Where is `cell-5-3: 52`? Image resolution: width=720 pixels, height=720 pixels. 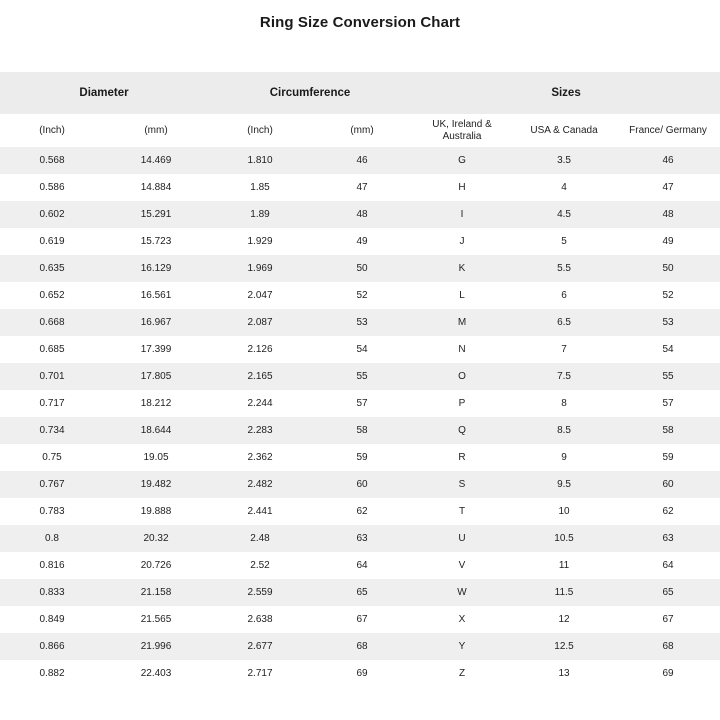
cell-5-3: 52 is located at coordinates (362, 295).